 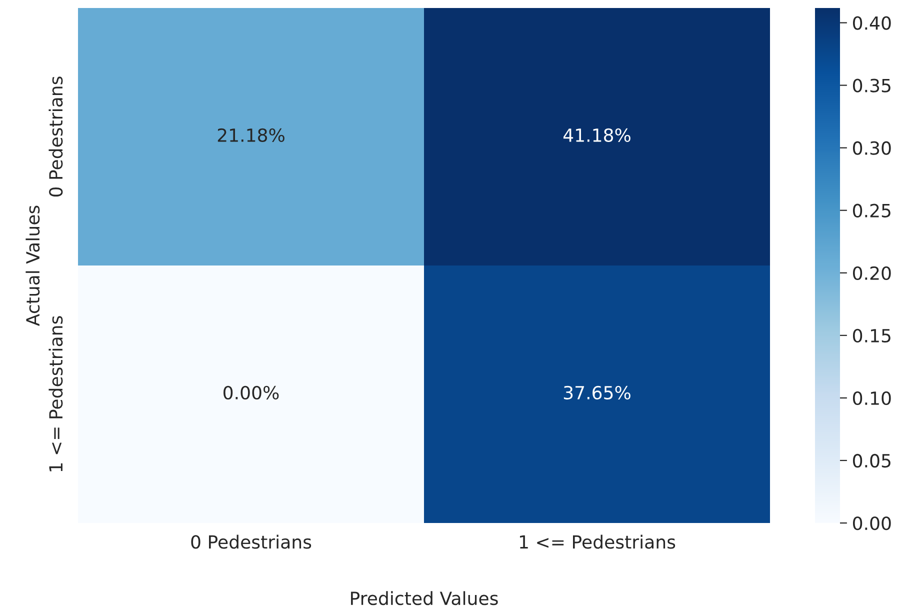 I want to click on color-bar-label: 0.05, so click(x=871, y=461).